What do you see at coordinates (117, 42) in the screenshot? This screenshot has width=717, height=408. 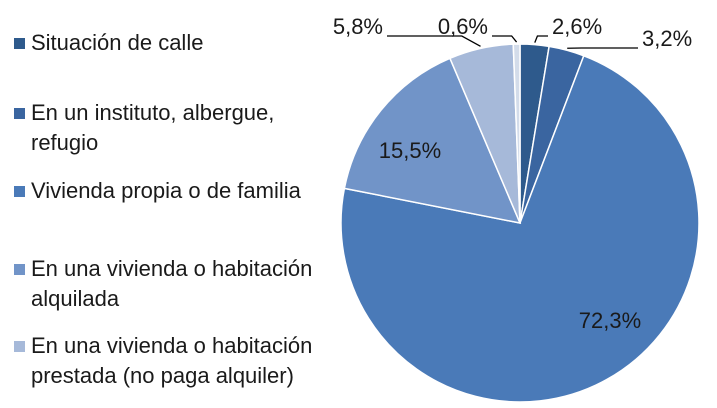 I see `legend-label: Situación de calle` at bounding box center [117, 42].